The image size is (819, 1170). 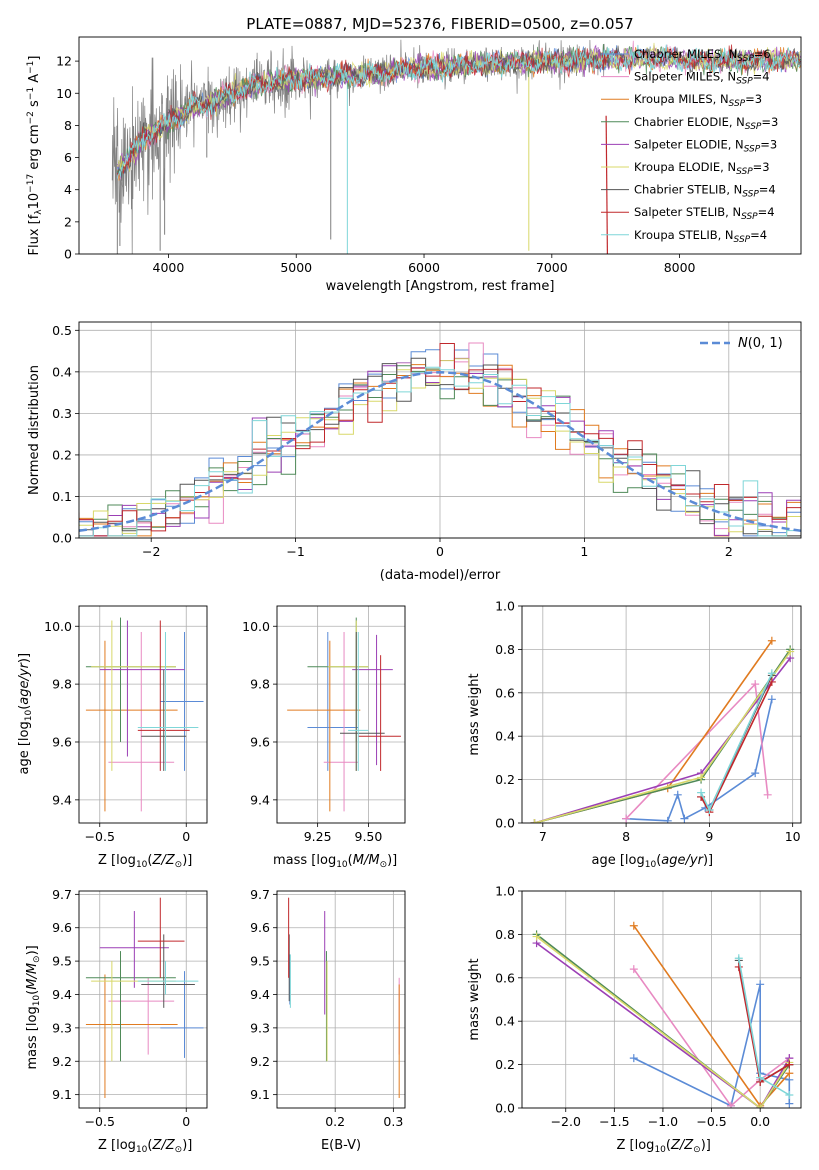 What do you see at coordinates (369, 836) in the screenshot?
I see `x-tick-label: 9.50` at bounding box center [369, 836].